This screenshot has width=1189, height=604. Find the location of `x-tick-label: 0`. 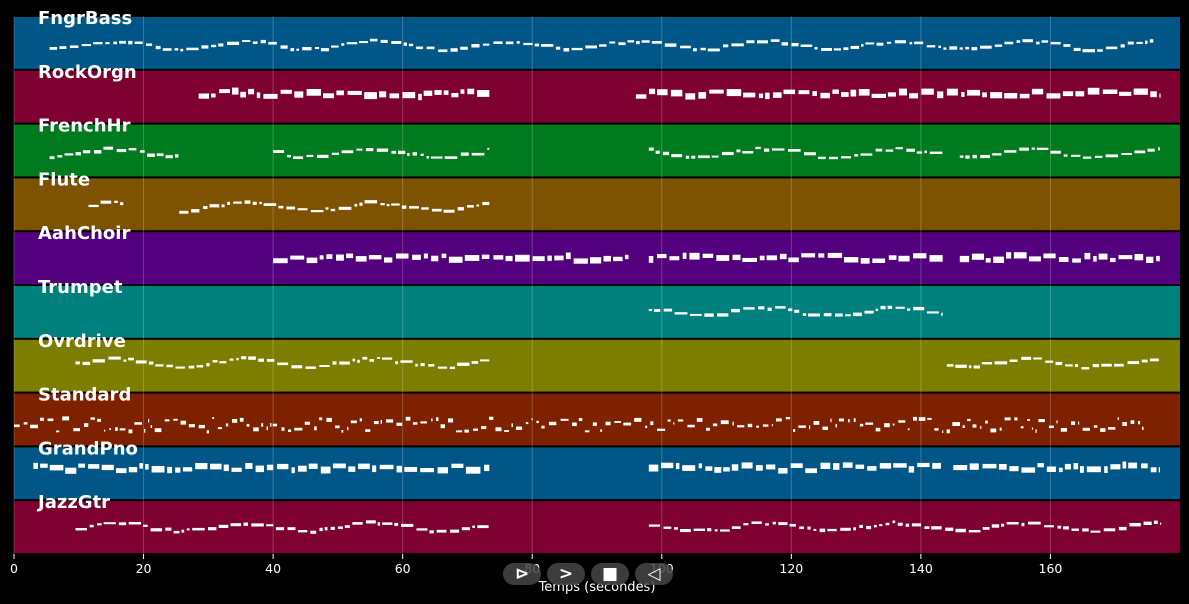

x-tick-label: 0 is located at coordinates (14, 568).